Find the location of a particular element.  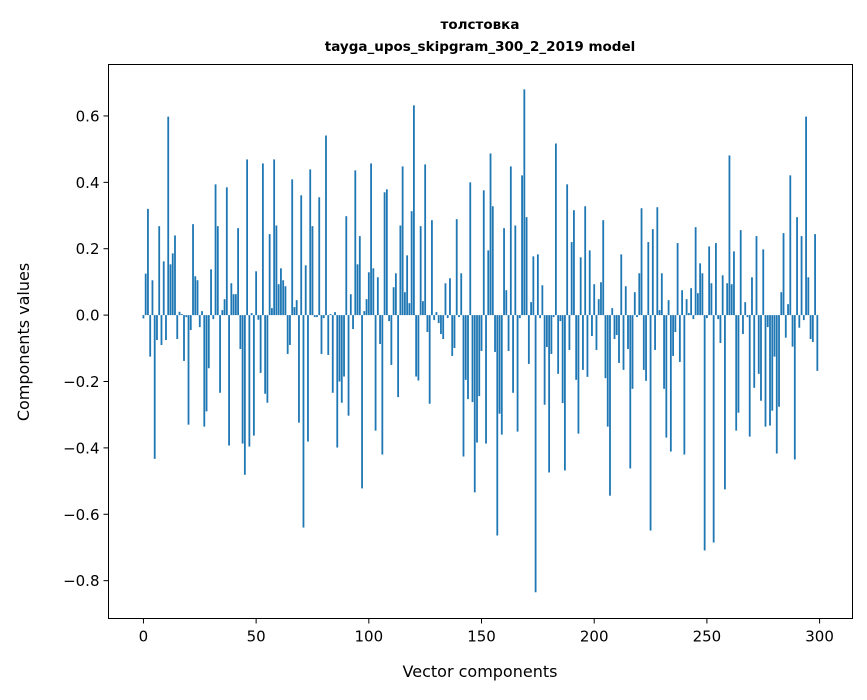

y-tick-label: 0.6 is located at coordinates (88, 116).